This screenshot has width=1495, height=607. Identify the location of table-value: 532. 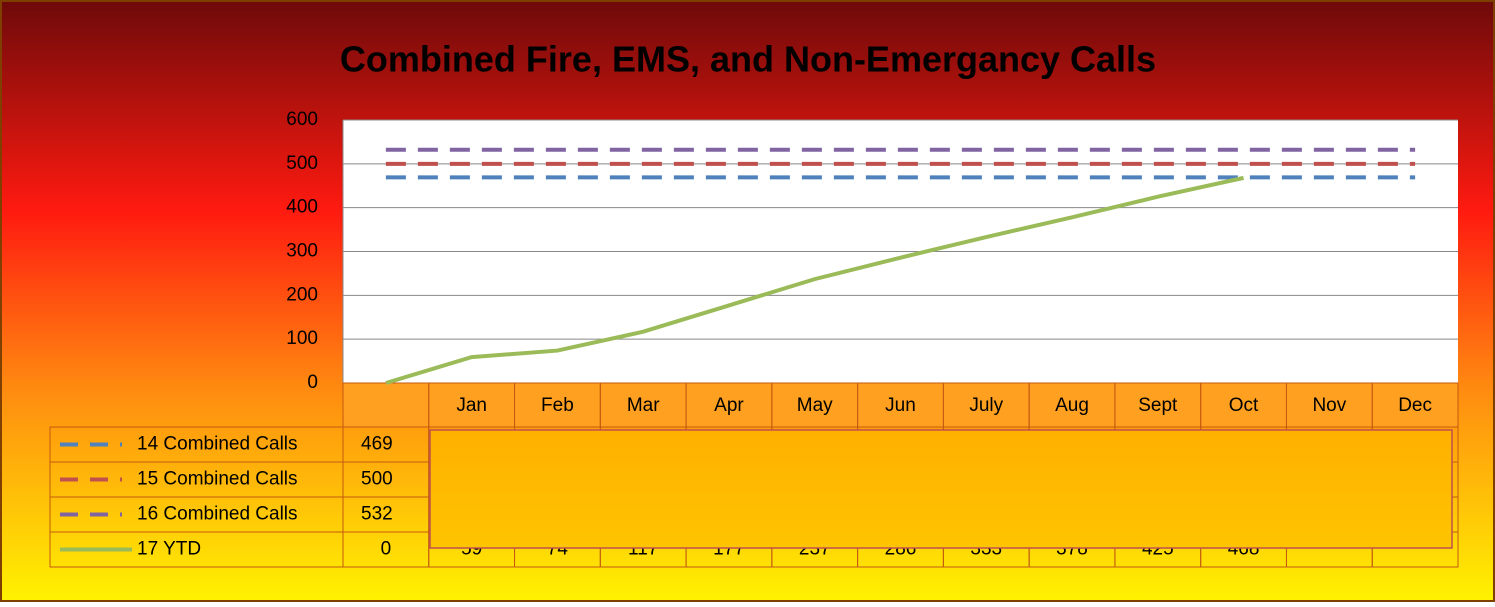
(377, 514).